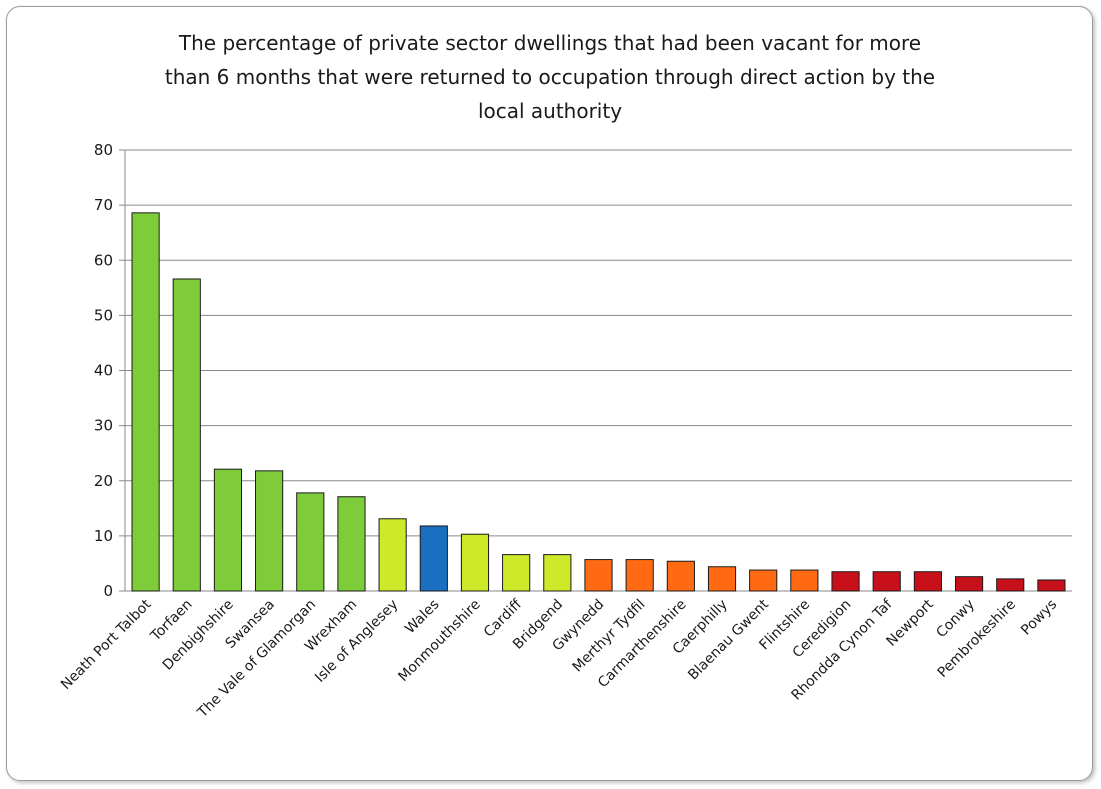 The height and width of the screenshot is (789, 1101). What do you see at coordinates (103, 371) in the screenshot?
I see `y-tick-label: 40` at bounding box center [103, 371].